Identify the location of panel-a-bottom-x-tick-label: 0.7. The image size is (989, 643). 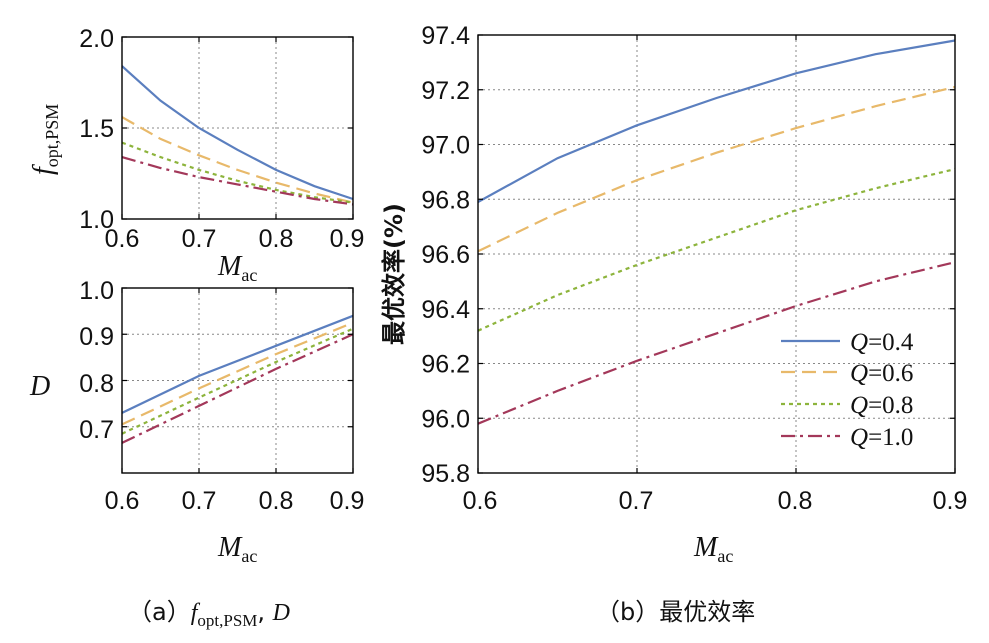
(199, 501).